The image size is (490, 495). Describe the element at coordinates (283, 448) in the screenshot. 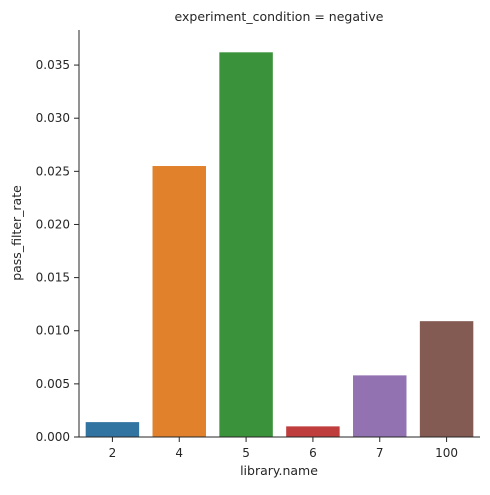

I see `x-ticks-group: 2 4 5 6 7 100` at that location.